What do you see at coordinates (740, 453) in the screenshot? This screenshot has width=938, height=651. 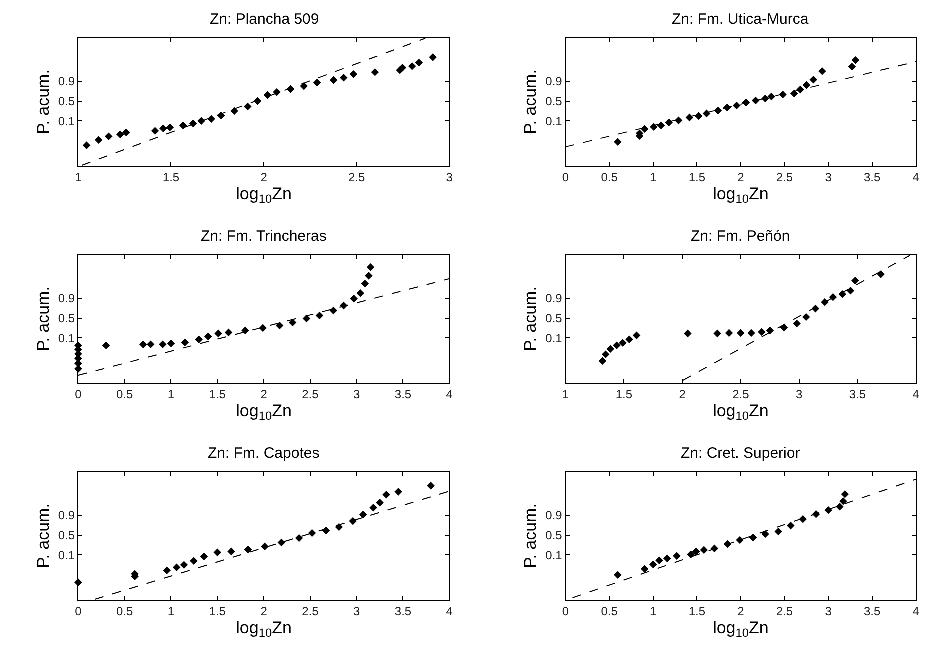 I see `chart-title: Zn: Cret. Superior` at bounding box center [740, 453].